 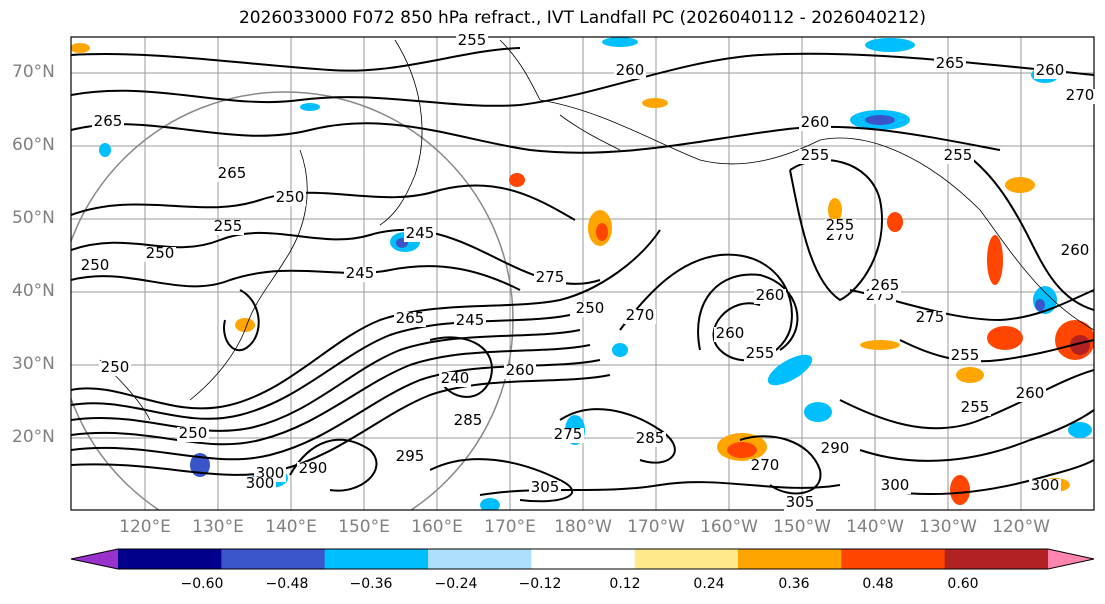 I want to click on lon-label-140e: 140°E, so click(x=291, y=527).